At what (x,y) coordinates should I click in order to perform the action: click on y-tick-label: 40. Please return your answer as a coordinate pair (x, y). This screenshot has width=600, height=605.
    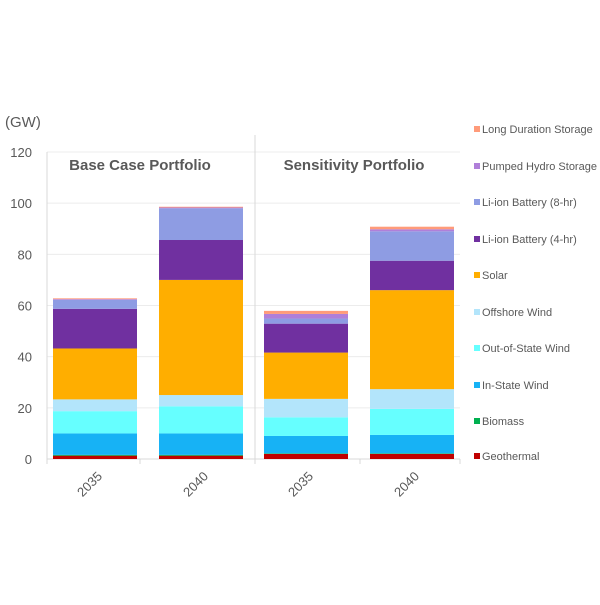
    Looking at the image, I should click on (25, 357).